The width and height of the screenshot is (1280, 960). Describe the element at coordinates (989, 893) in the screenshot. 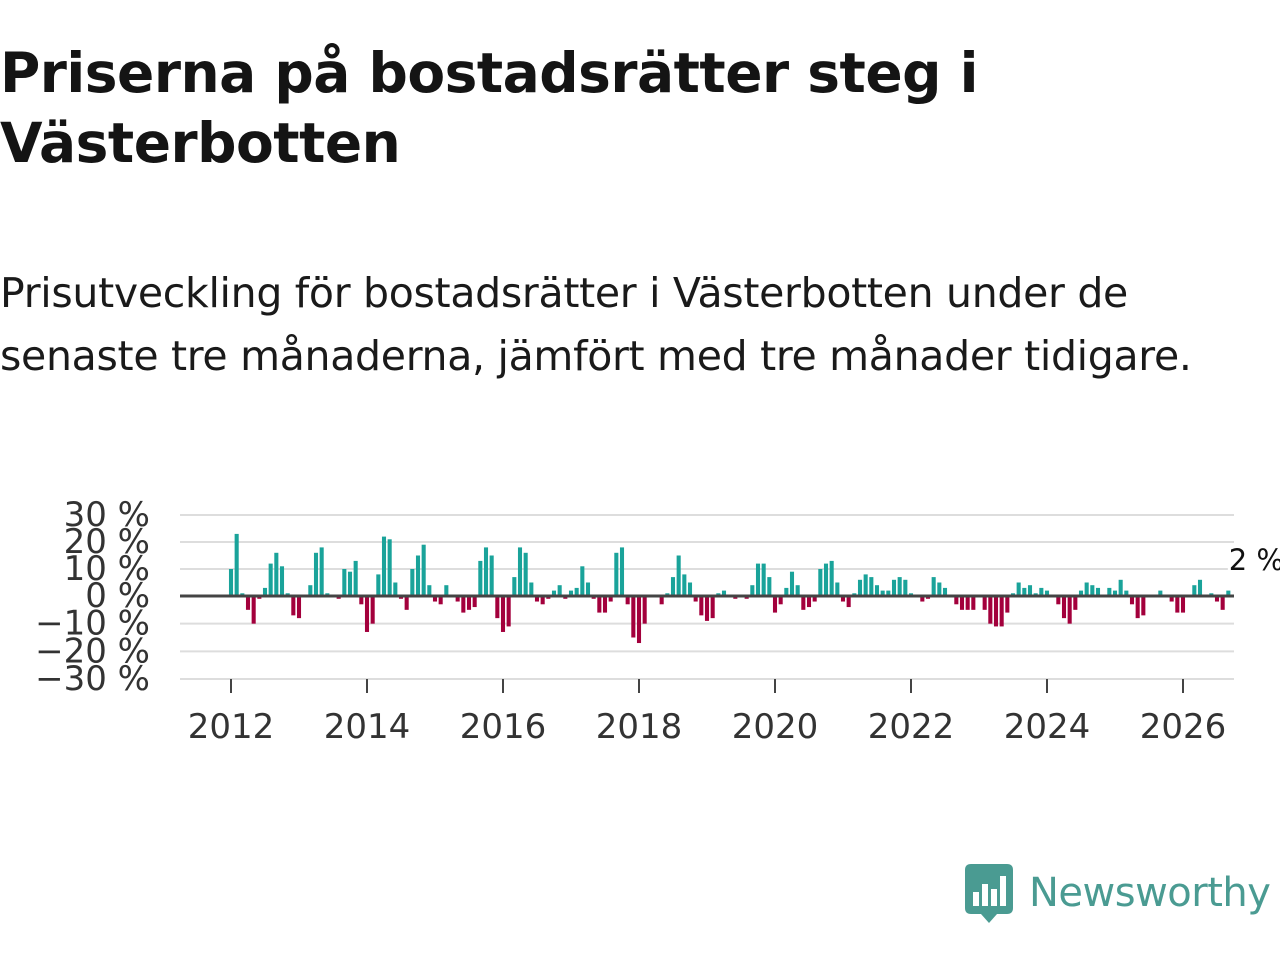

I see `newsworthy-bar-chart-icon` at that location.